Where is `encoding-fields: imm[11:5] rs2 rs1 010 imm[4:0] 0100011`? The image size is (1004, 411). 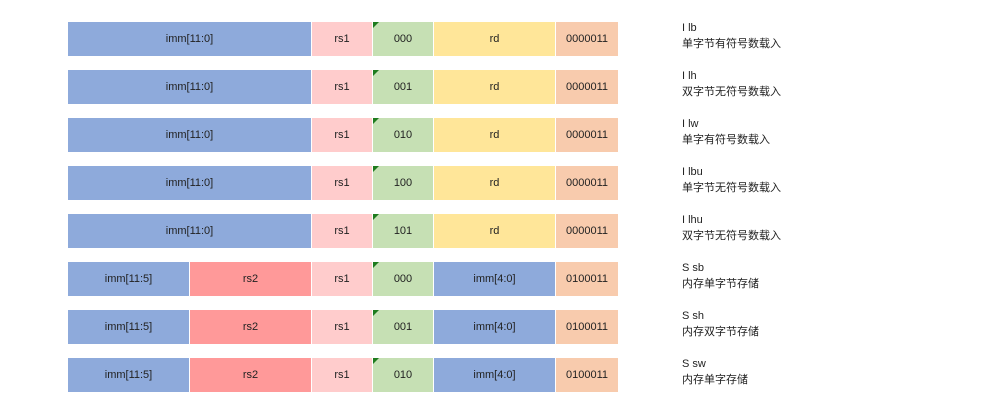
encoding-fields: imm[11:5] rs2 rs1 010 imm[4:0] 0100011 is located at coordinates (343, 375).